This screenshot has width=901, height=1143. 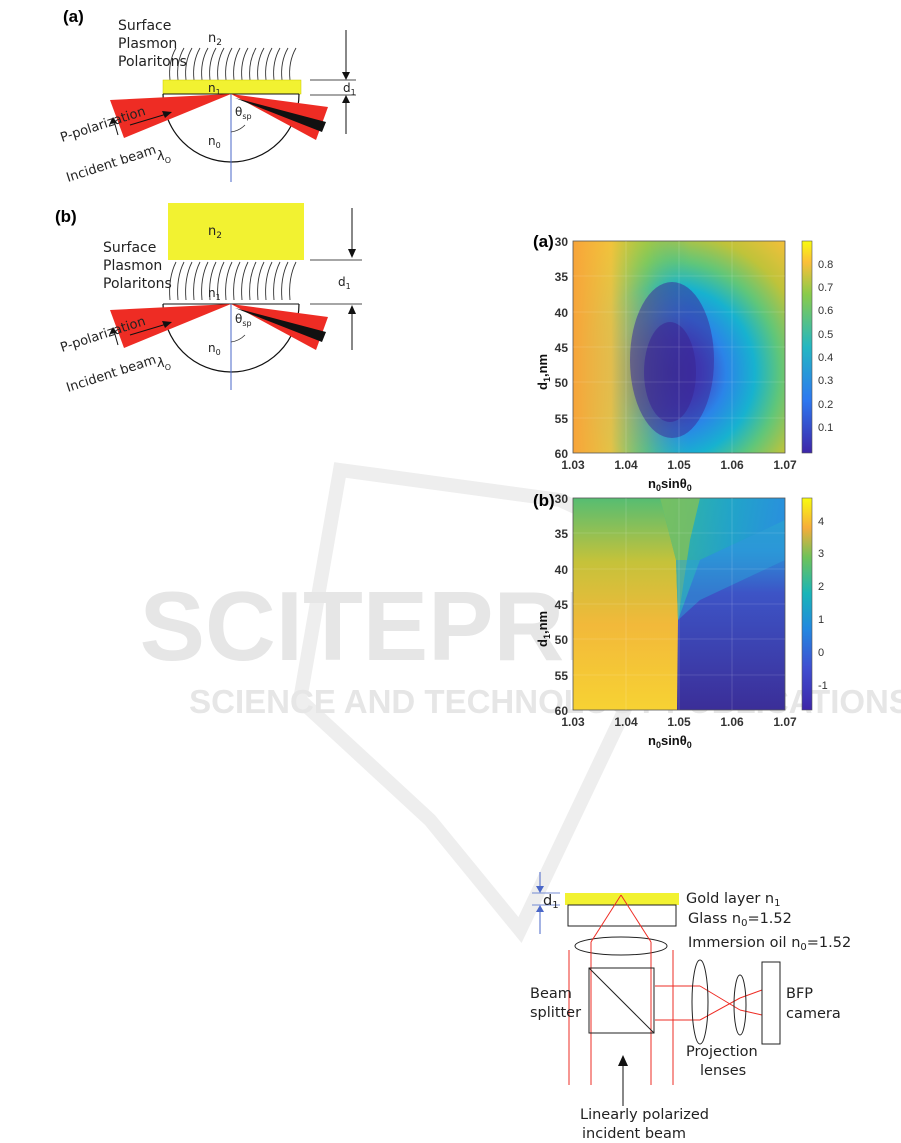 I want to click on incident-beam-b, so click(x=170, y=326).